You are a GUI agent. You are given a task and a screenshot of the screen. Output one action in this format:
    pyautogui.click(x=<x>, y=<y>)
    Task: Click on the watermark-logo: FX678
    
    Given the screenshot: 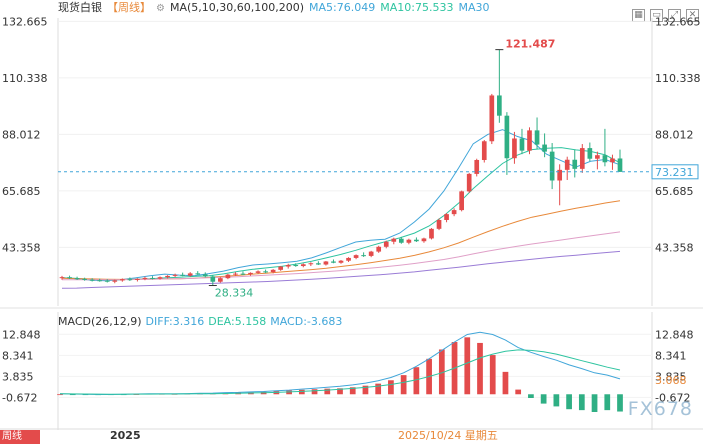 What is the action you would take?
    pyautogui.click(x=660, y=409)
    